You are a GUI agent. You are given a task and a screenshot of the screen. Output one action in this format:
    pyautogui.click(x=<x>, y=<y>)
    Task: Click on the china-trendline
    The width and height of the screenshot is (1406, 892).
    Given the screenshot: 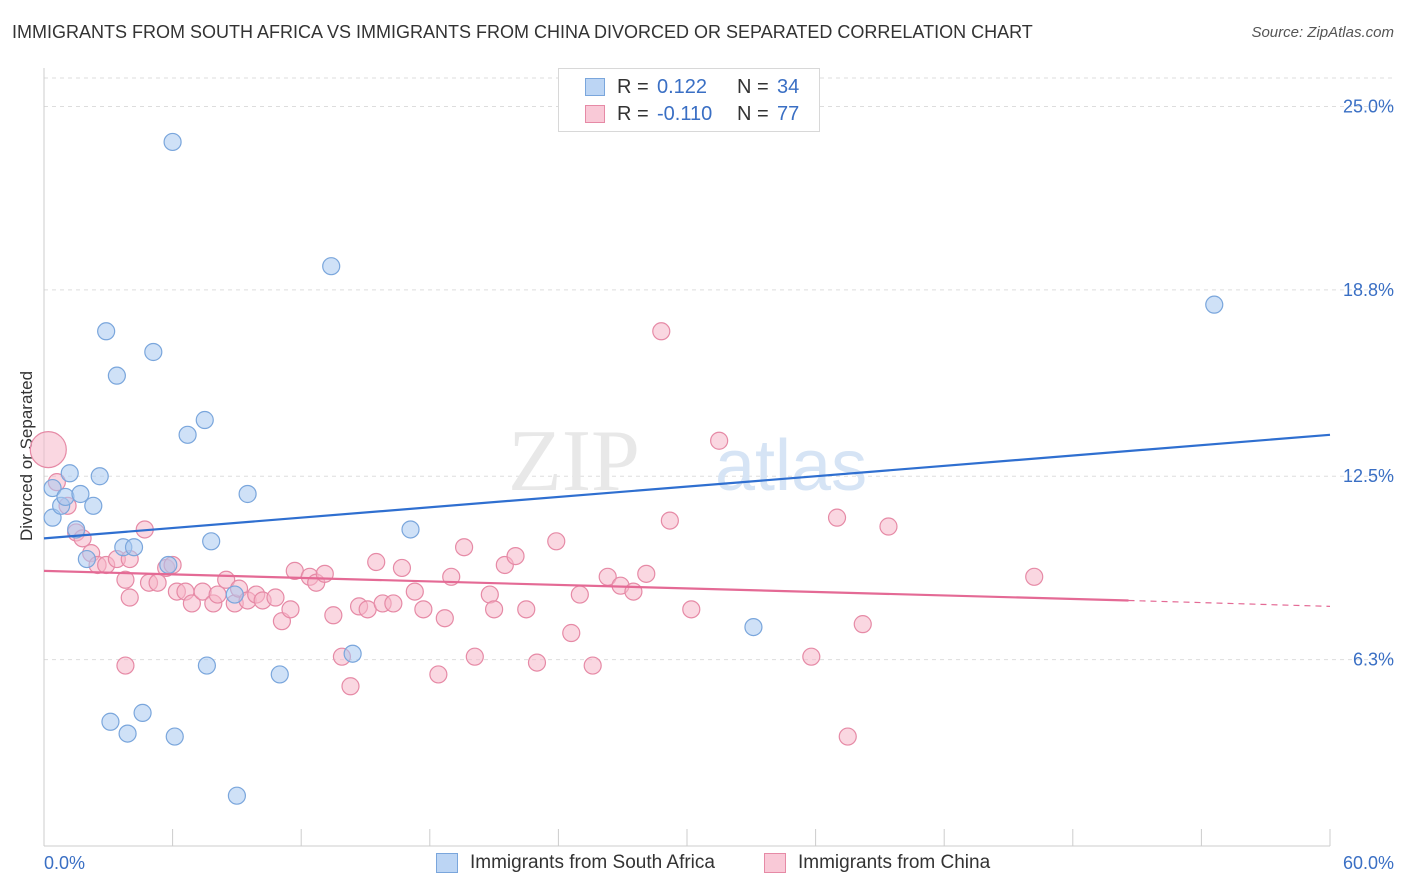 What is the action you would take?
    pyautogui.click(x=586, y=585)
    